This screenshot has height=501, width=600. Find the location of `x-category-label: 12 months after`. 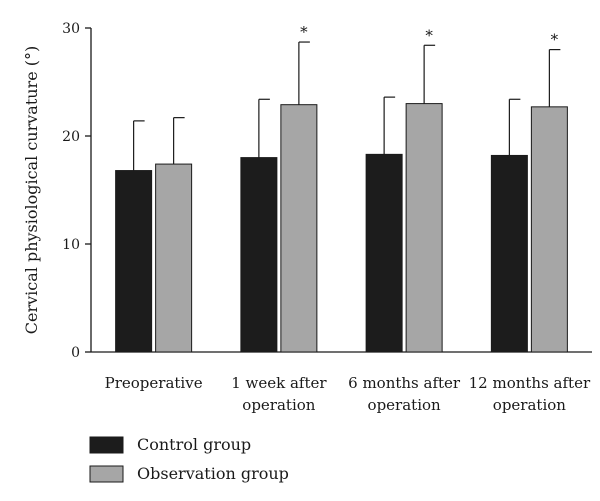

x-category-label: 12 months after is located at coordinates (530, 383).